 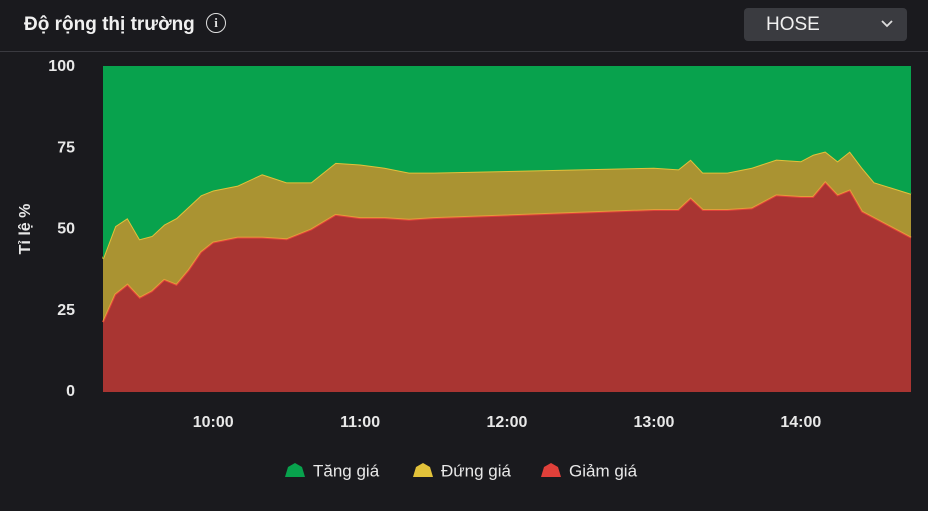 I want to click on info-icon: i, so click(x=216, y=23).